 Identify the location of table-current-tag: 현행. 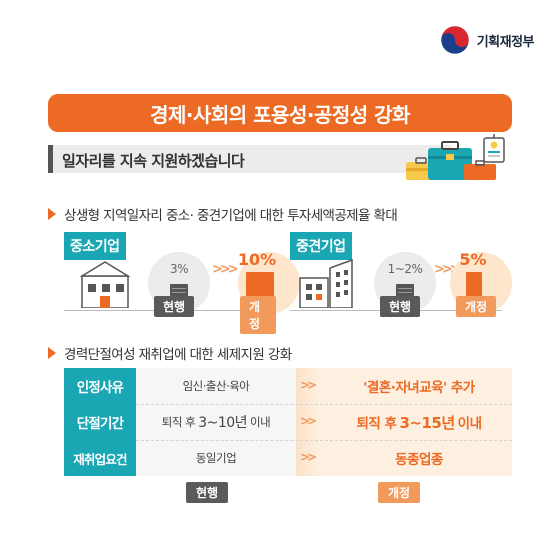
(207, 492).